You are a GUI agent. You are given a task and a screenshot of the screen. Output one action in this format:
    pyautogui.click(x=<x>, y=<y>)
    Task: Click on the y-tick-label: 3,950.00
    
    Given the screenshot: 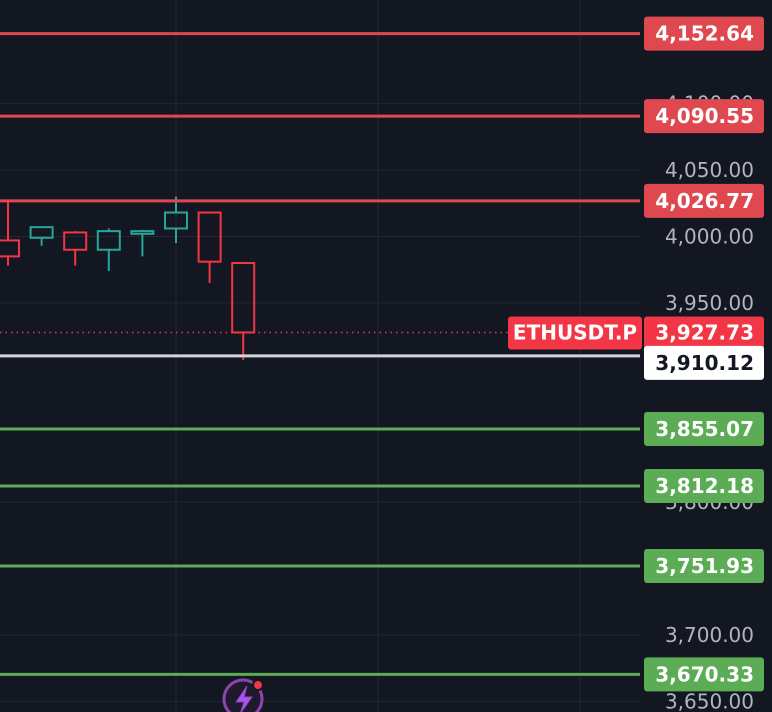 What is the action you would take?
    pyautogui.click(x=709, y=303)
    